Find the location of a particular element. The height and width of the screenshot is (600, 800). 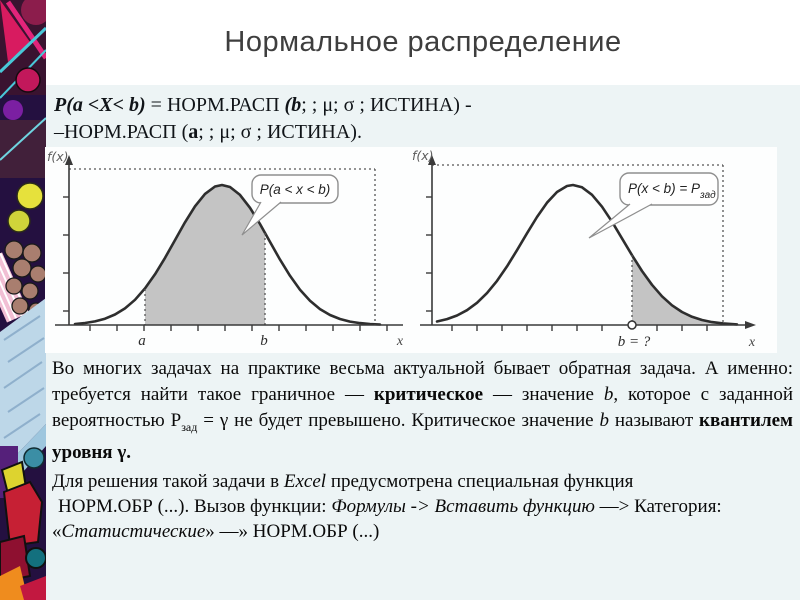

formula-args-1: ; ; μ; σ ; ИСТИНА) - is located at coordinates (386, 105).